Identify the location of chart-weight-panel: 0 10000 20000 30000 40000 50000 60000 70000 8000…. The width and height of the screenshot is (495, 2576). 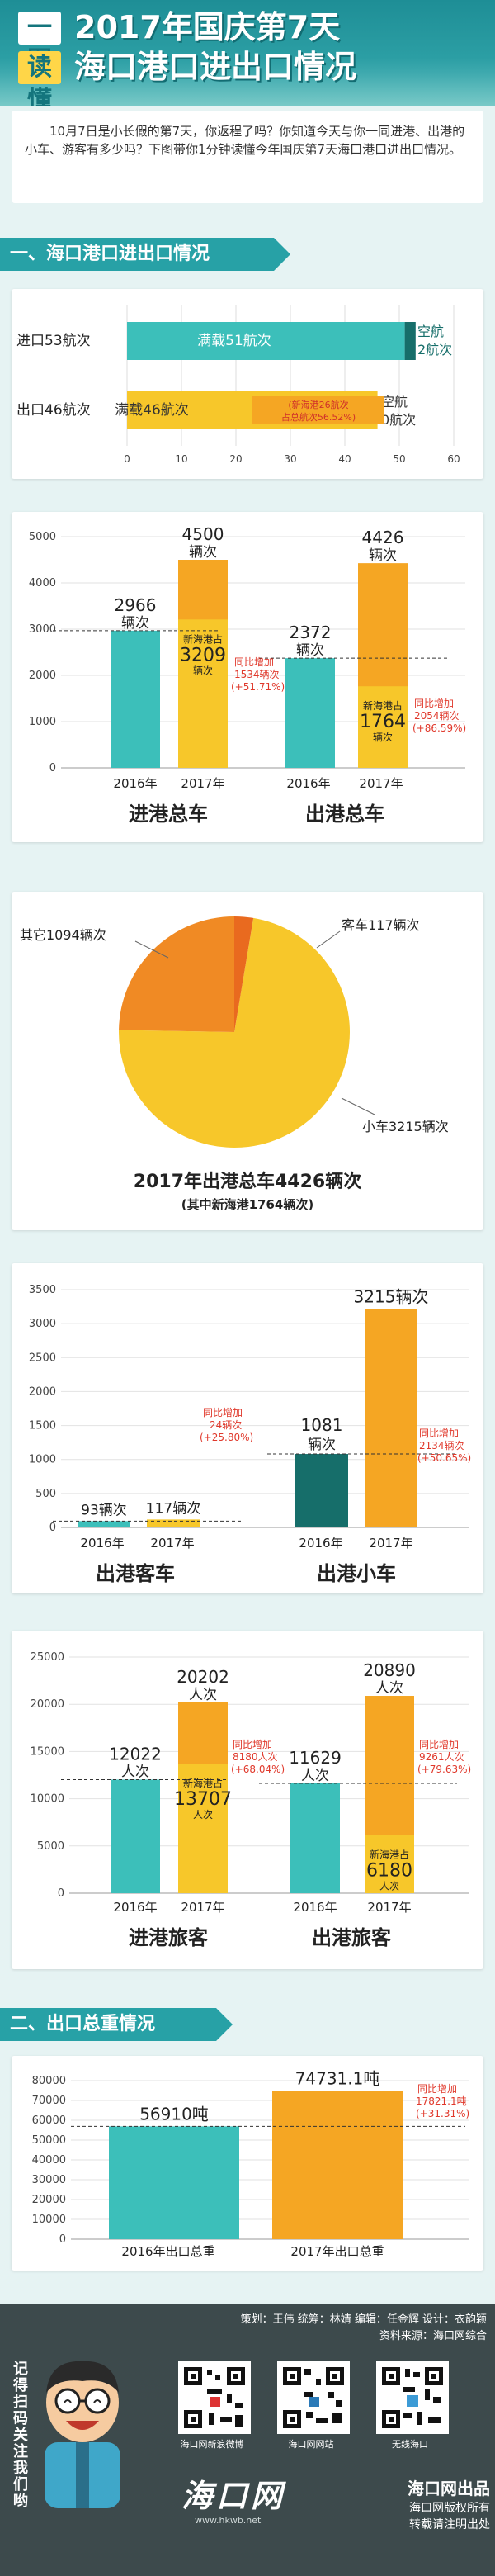
(247, 2163).